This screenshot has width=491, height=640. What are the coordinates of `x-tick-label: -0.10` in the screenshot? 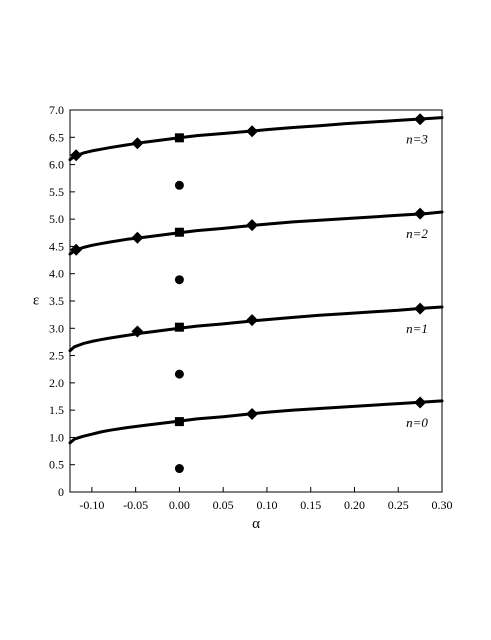 It's located at (91, 505).